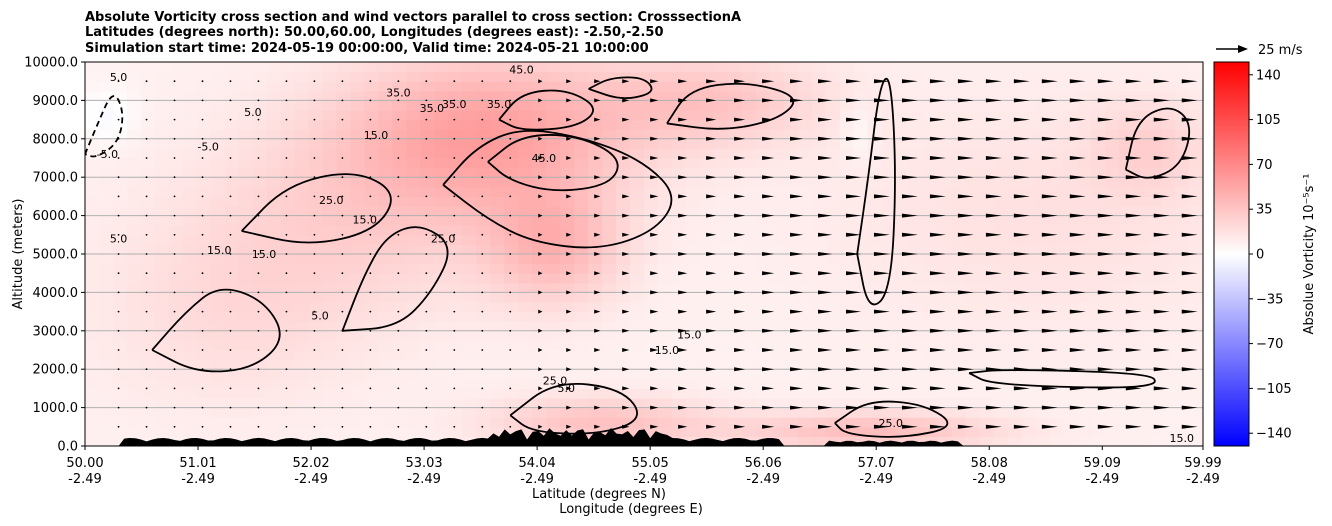  Describe the element at coordinates (56, 139) in the screenshot. I see `y-tick-label: 8000.0` at that location.